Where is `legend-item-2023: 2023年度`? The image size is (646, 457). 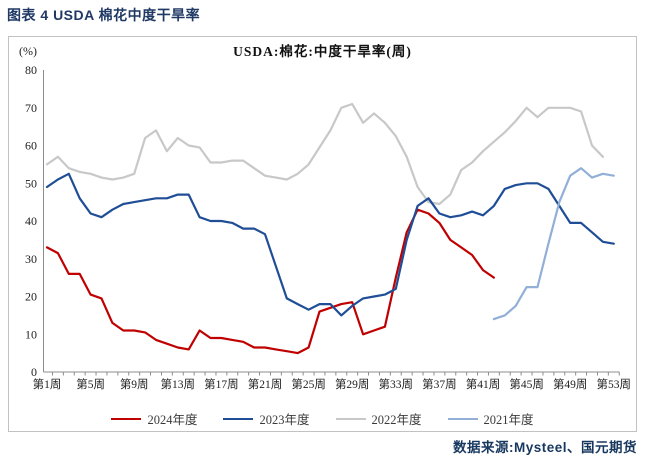
legend-item-2023: 2023年度 is located at coordinates (266, 418).